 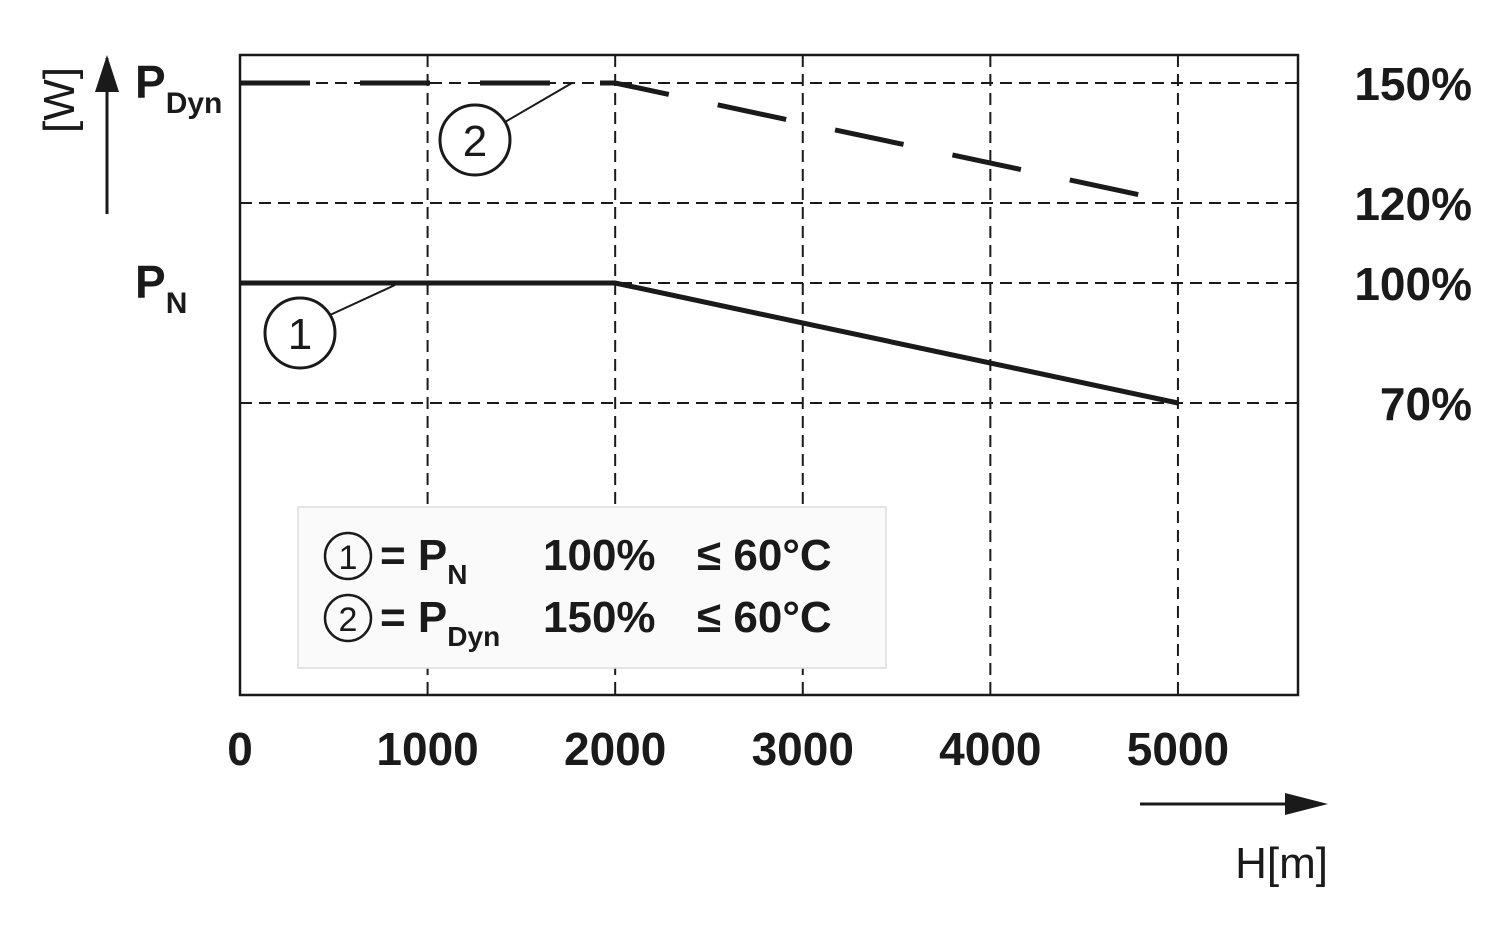 I want to click on y-side-label: PDyn, so click(x=178, y=88).